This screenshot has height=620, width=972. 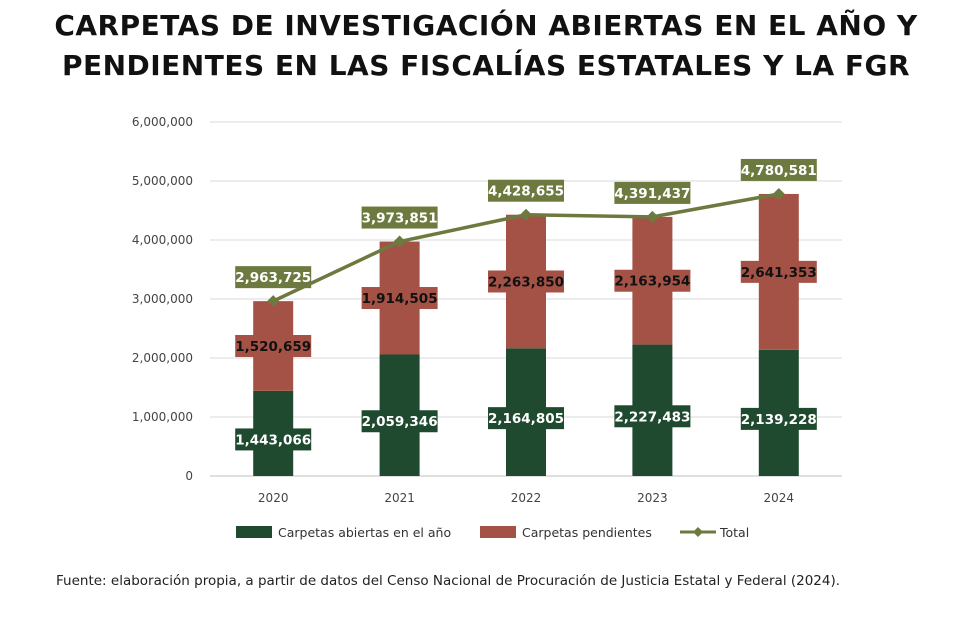 I want to click on data-label-total: 3,973,851, so click(x=400, y=219).